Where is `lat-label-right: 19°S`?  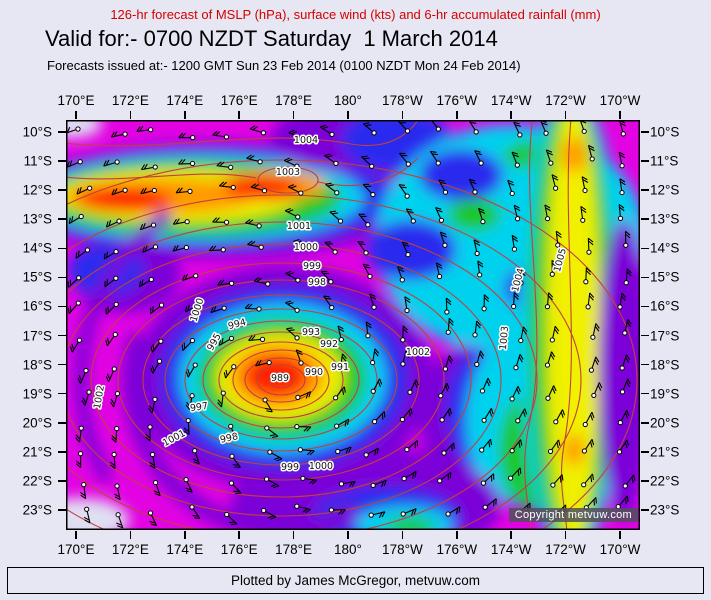
lat-label-right: 19°S is located at coordinates (665, 394).